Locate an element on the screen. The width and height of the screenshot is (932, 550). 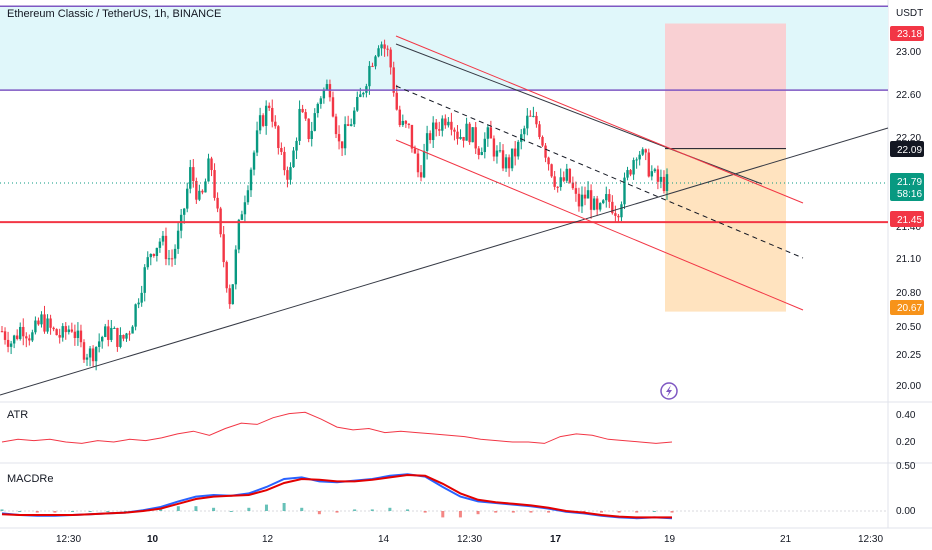
tag-stop-bg is located at coordinates (907, 307).